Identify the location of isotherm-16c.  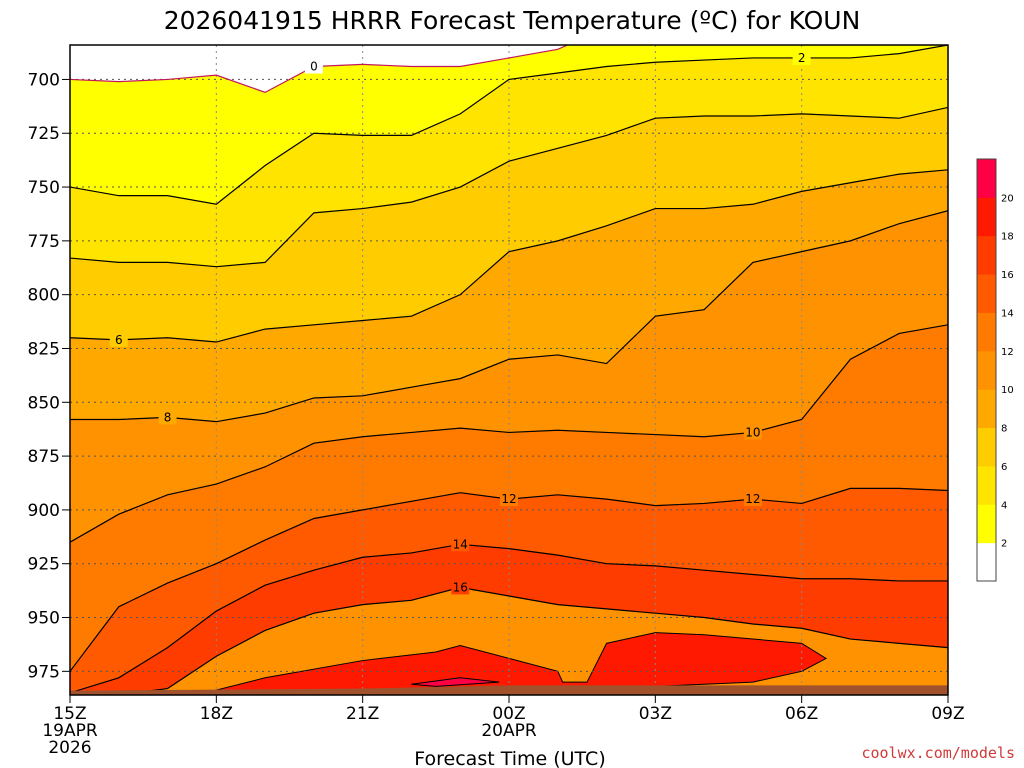
(509, 640).